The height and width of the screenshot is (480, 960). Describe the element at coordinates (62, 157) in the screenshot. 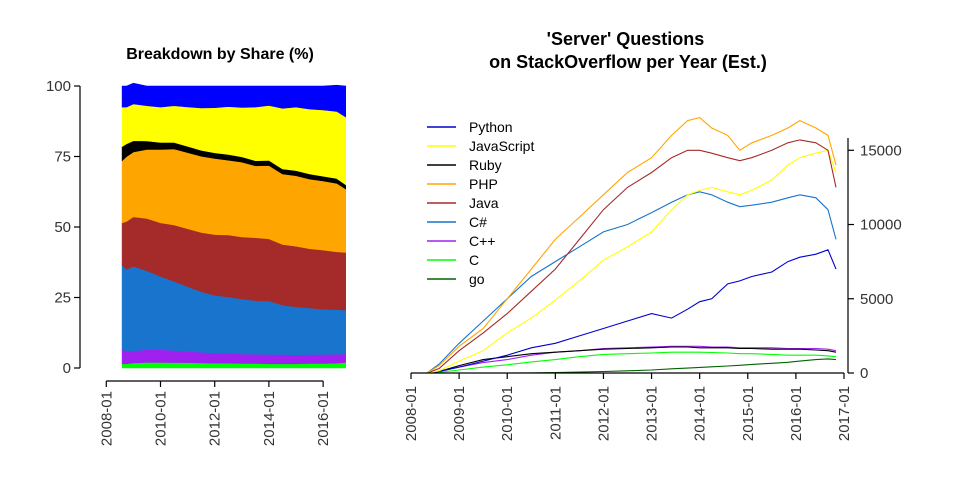

I see `y-tick-label: 75` at that location.